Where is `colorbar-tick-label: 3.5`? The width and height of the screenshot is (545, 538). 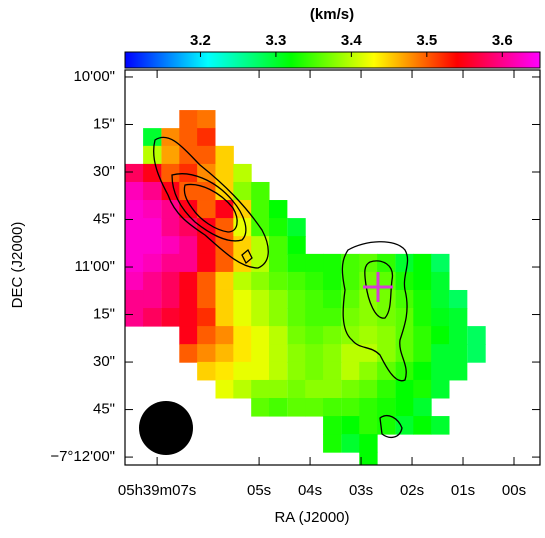 colorbar-tick-label: 3.5 is located at coordinates (426, 40).